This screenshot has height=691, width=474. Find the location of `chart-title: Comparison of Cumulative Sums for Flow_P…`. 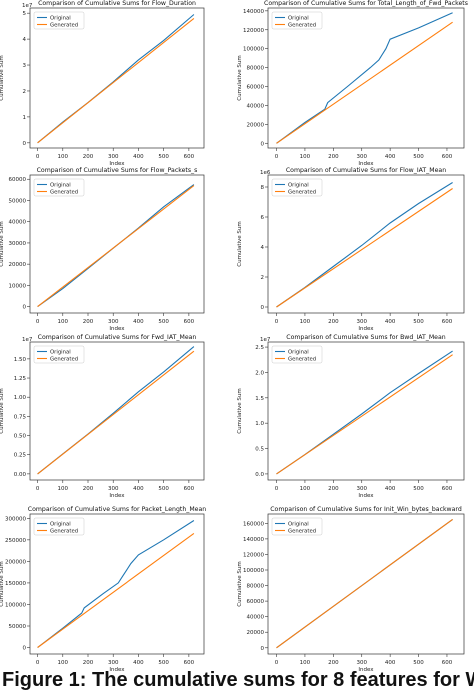

chart-title: Comparison of Cumulative Sums for Flow_P… is located at coordinates (117, 170).